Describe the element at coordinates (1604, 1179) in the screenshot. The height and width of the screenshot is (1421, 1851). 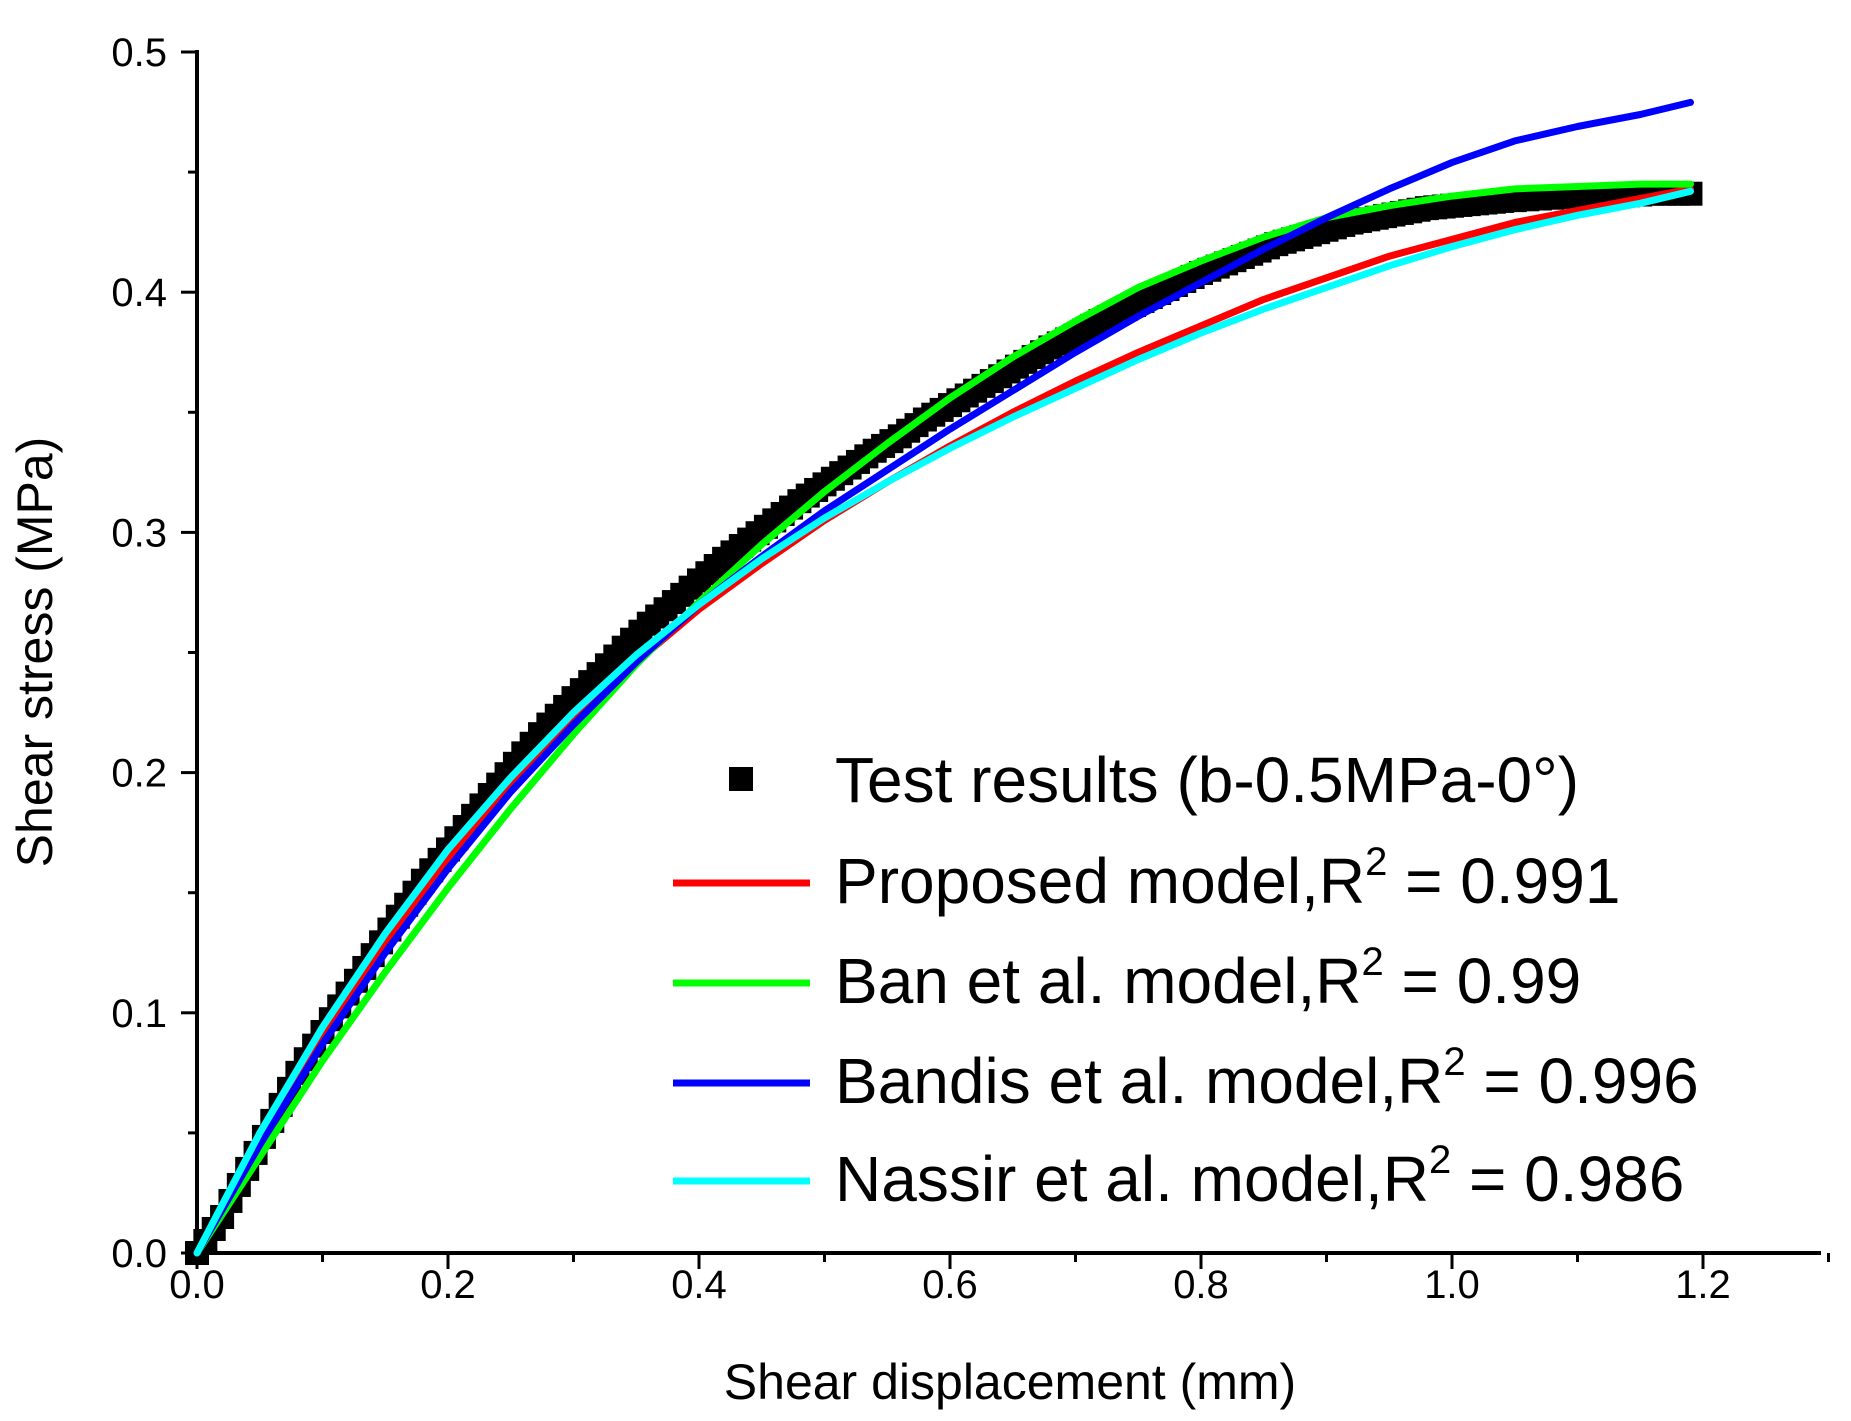
I see `legend-r2-nassir: 0.986` at that location.